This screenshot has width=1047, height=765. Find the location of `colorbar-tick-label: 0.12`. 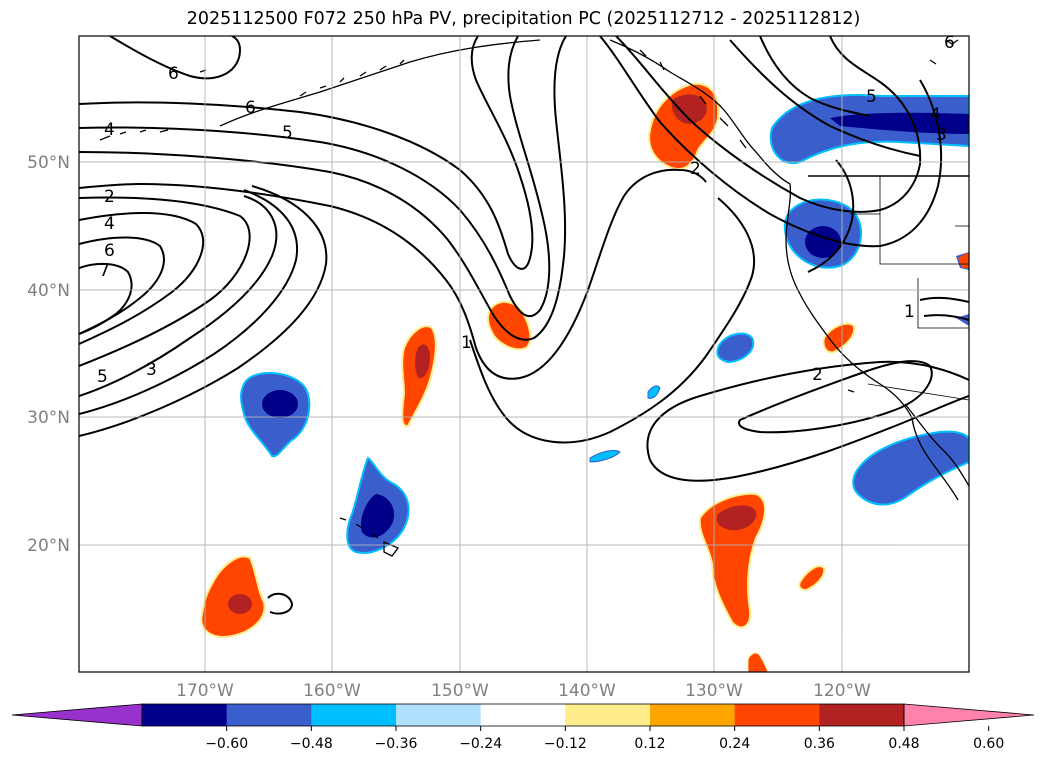

colorbar-tick-label: 0.12 is located at coordinates (649, 744).